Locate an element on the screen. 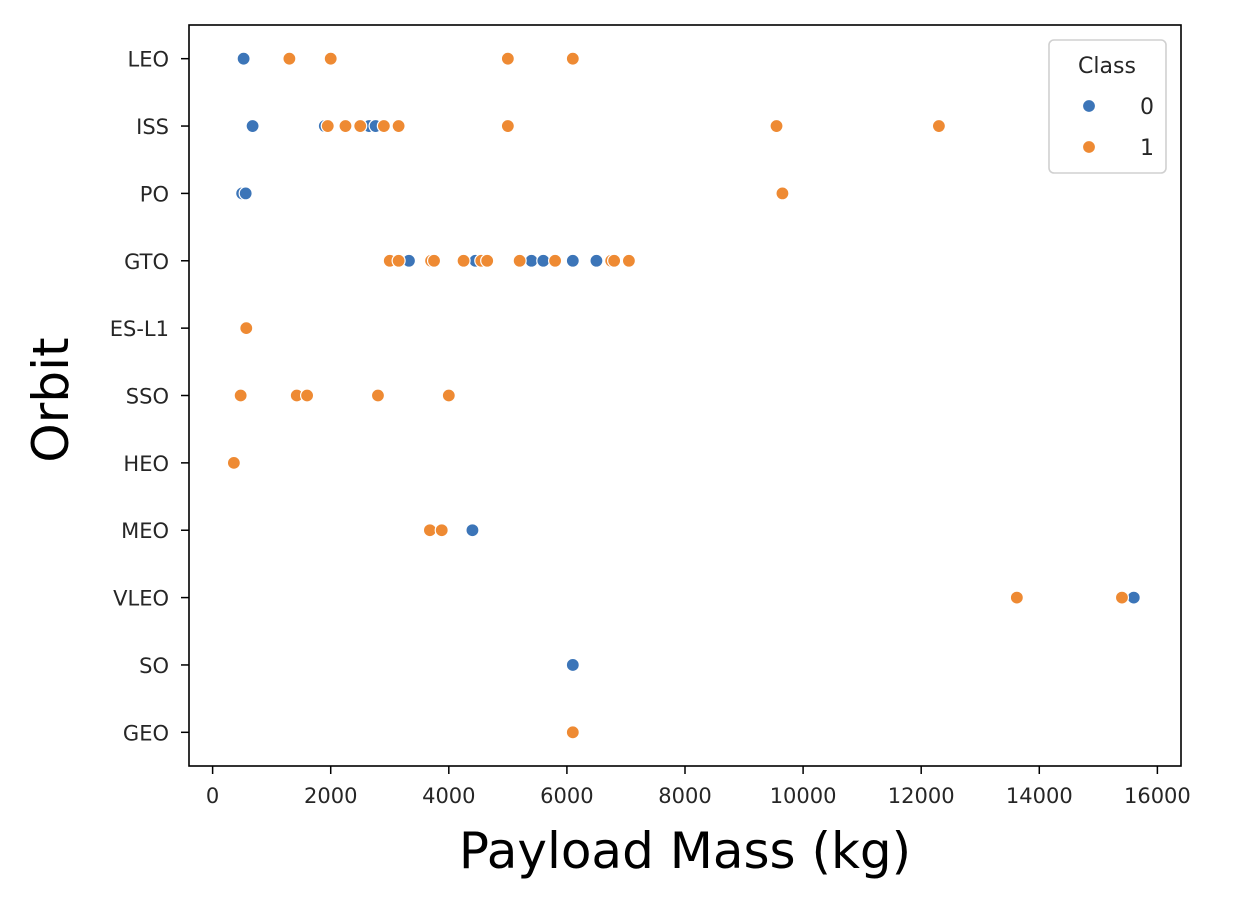 Image resolution: width=1248 pixels, height=910 pixels. x-tick-label: 4000 is located at coordinates (448, 796).